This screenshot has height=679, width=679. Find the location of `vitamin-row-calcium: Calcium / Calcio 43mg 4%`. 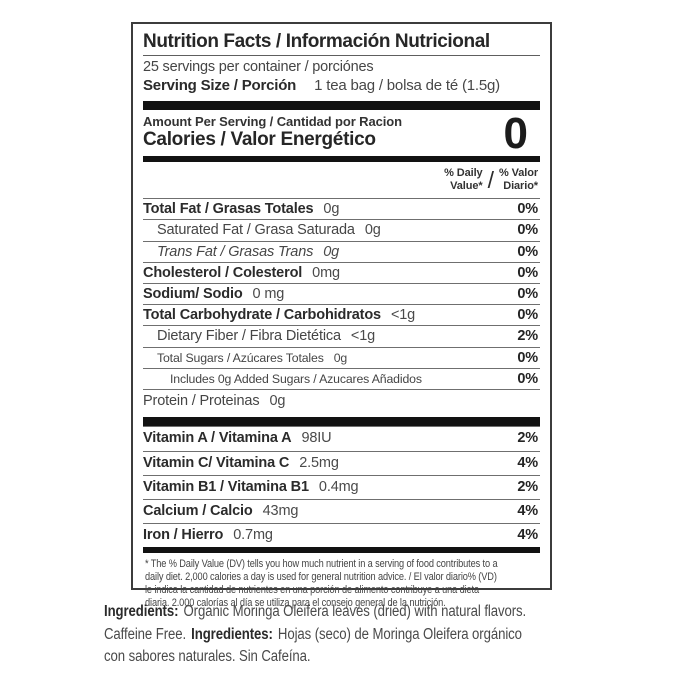

vitamin-row-calcium: Calcium / Calcio 43mg 4% is located at coordinates (341, 510).